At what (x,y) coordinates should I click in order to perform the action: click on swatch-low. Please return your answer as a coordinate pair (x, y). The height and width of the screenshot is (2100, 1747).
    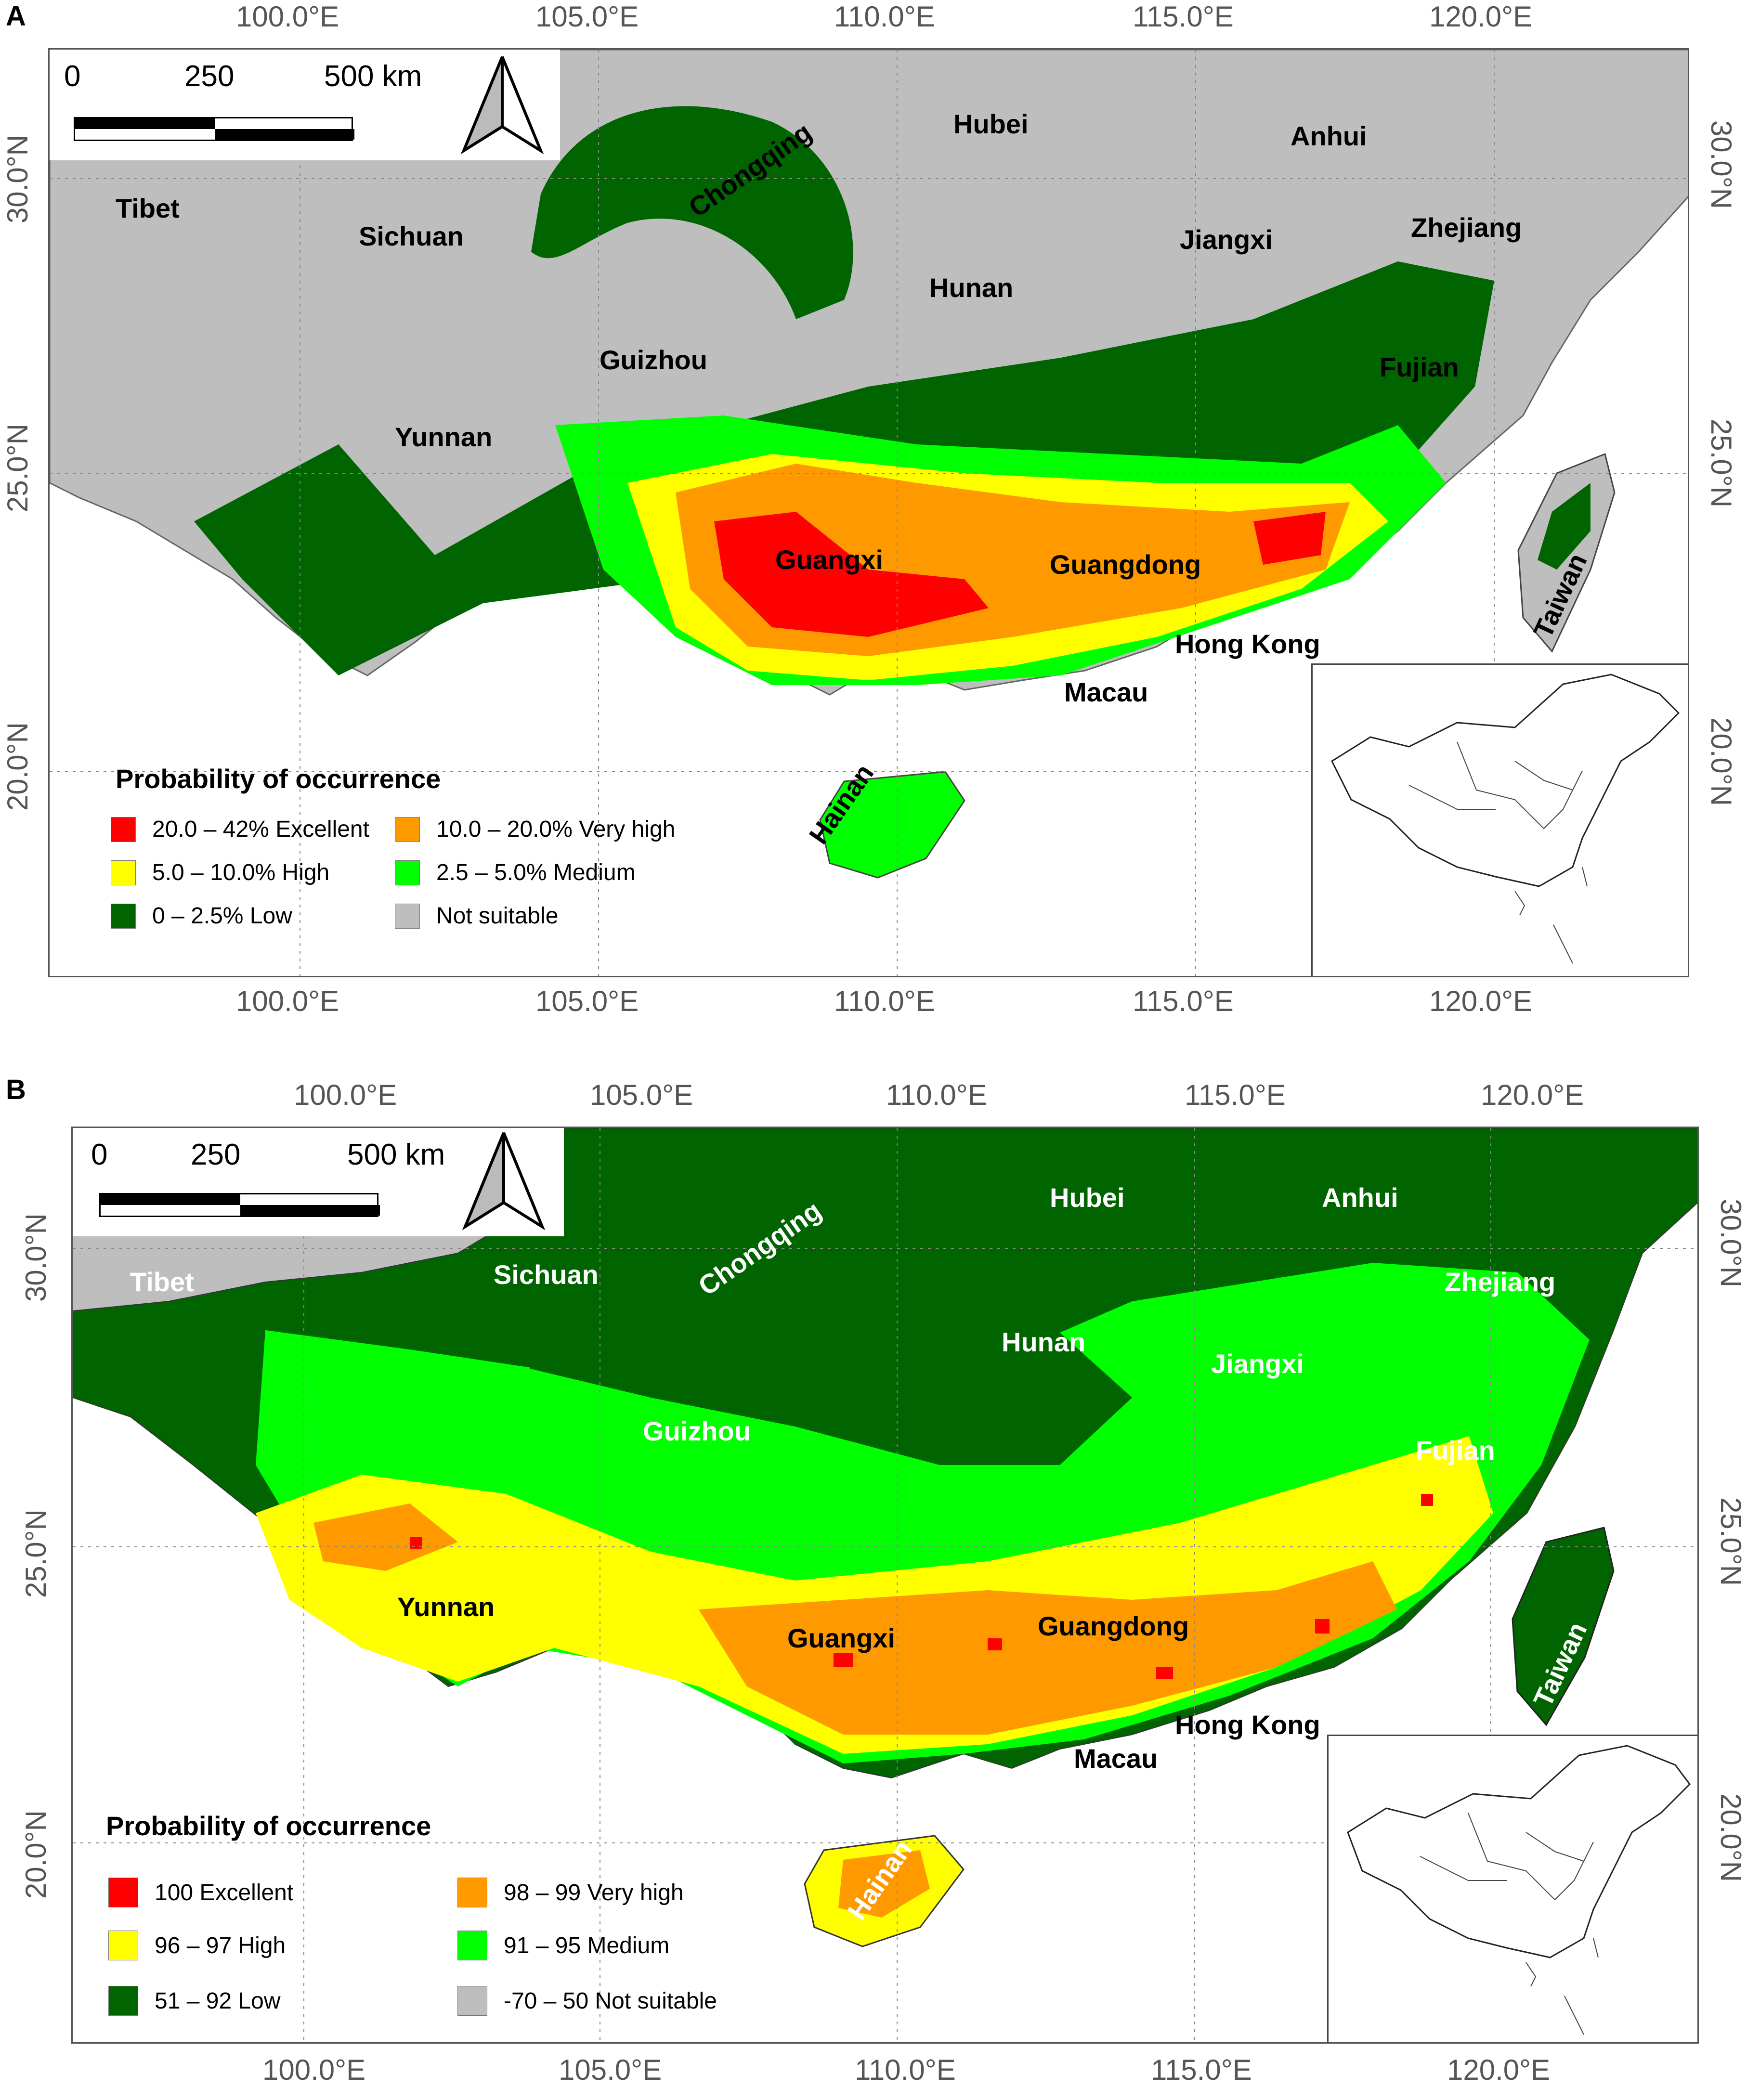
    Looking at the image, I should click on (123, 2001).